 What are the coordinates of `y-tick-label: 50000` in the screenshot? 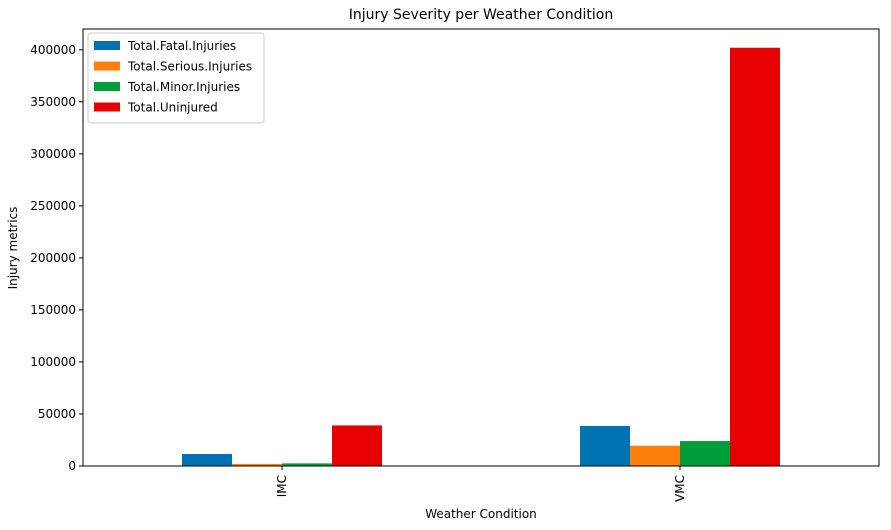 It's located at (57, 414).